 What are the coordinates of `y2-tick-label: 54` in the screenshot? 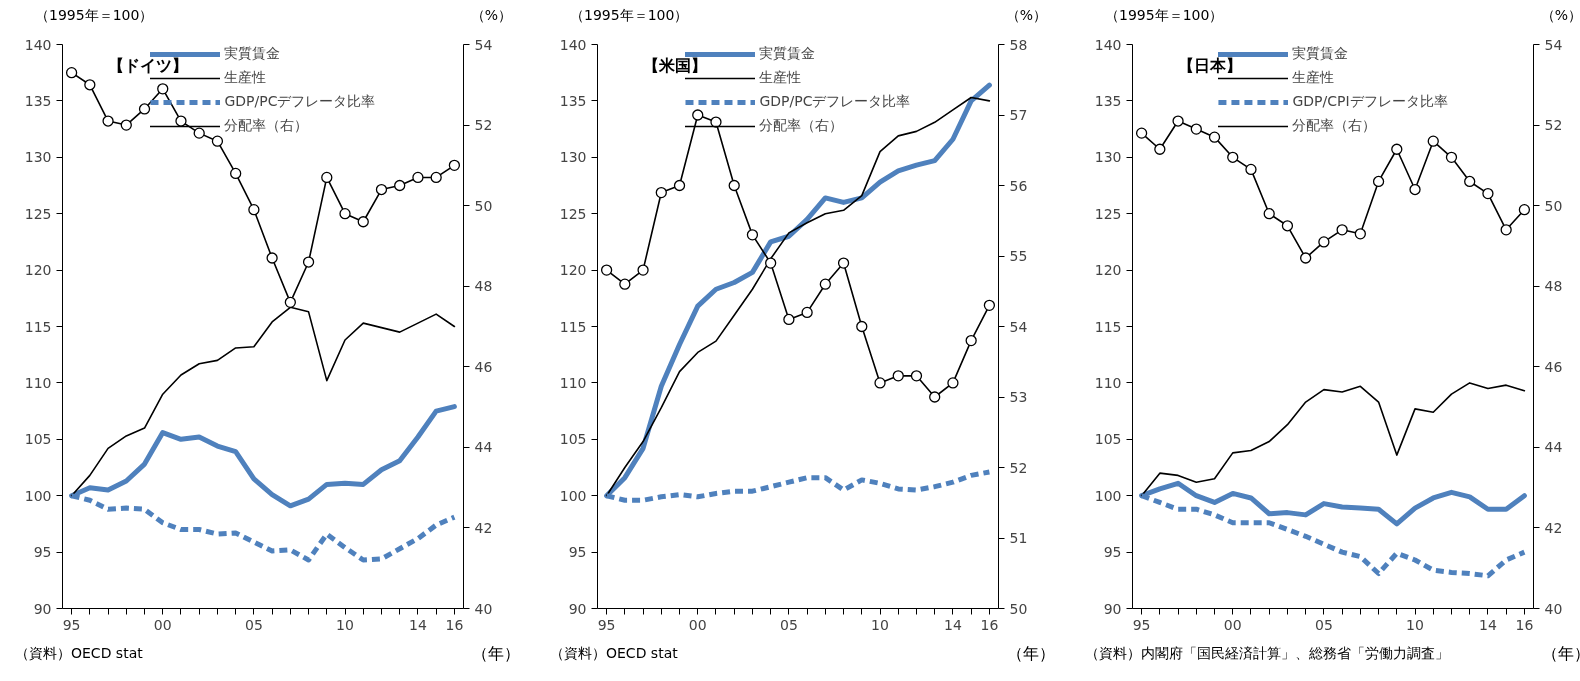 It's located at (1018, 326).